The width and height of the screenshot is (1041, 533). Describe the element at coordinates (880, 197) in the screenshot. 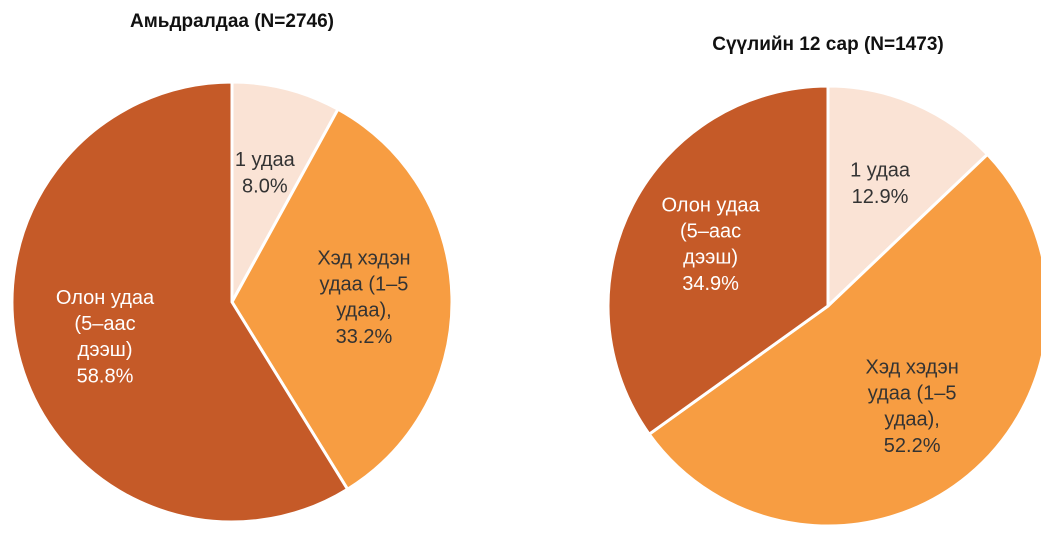

I see `slice-value-label: 12.9%` at that location.